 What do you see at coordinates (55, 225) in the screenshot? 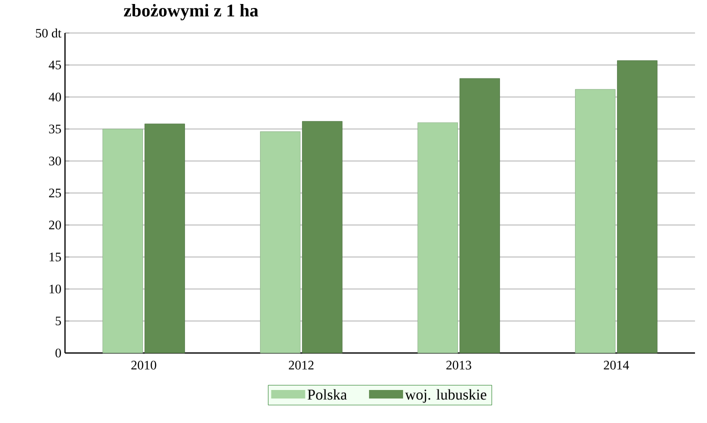
I see `y-tick-label: 20` at bounding box center [55, 225].